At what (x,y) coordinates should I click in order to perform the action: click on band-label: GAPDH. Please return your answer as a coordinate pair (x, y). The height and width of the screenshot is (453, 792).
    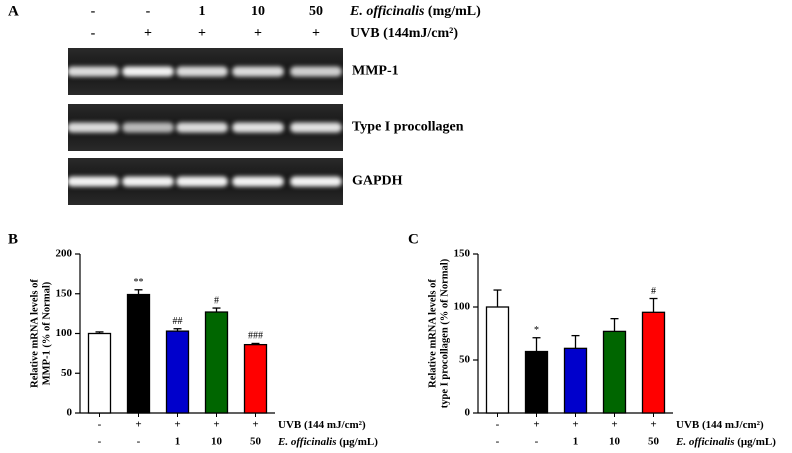
    Looking at the image, I should click on (377, 181).